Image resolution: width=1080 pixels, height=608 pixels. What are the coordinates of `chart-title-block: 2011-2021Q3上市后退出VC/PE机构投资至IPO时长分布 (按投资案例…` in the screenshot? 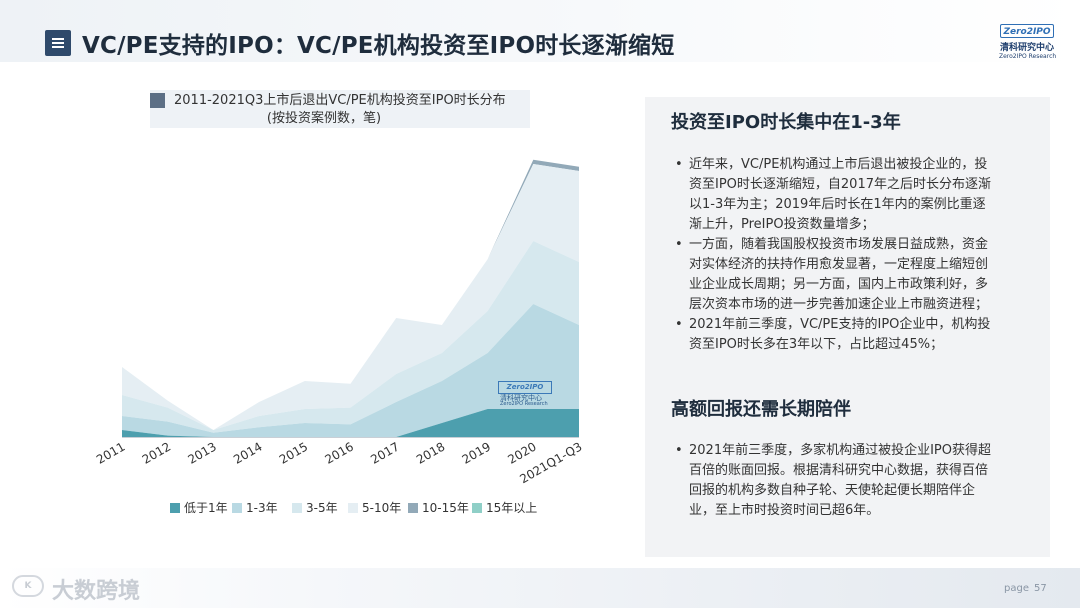 It's located at (340, 109).